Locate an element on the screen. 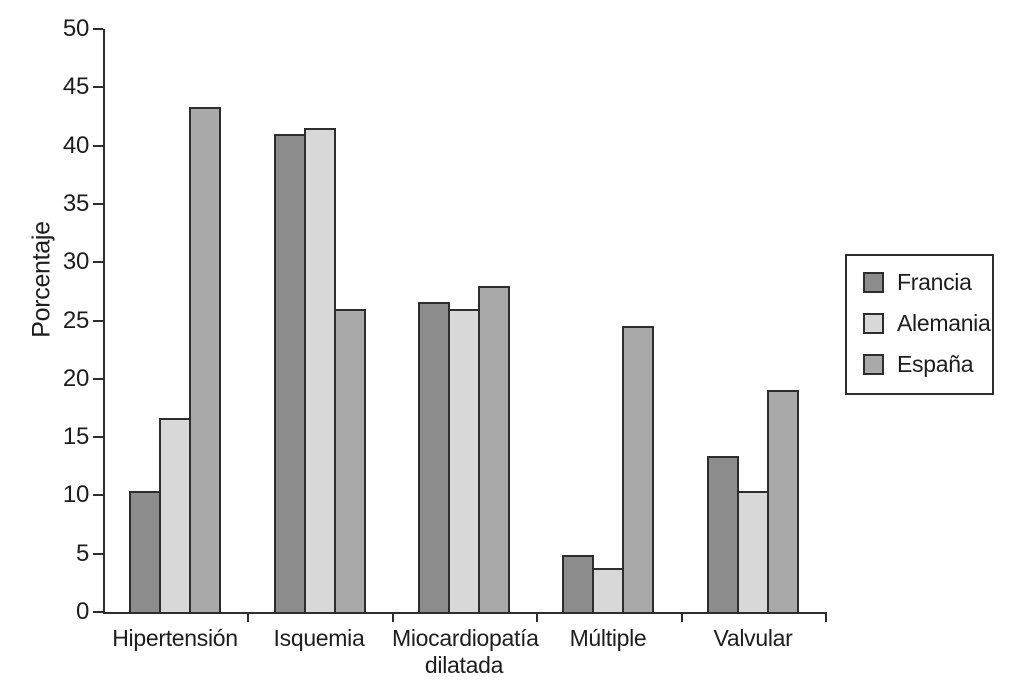 The width and height of the screenshot is (1024, 693). legend: Francia Alemania España is located at coordinates (919, 324).